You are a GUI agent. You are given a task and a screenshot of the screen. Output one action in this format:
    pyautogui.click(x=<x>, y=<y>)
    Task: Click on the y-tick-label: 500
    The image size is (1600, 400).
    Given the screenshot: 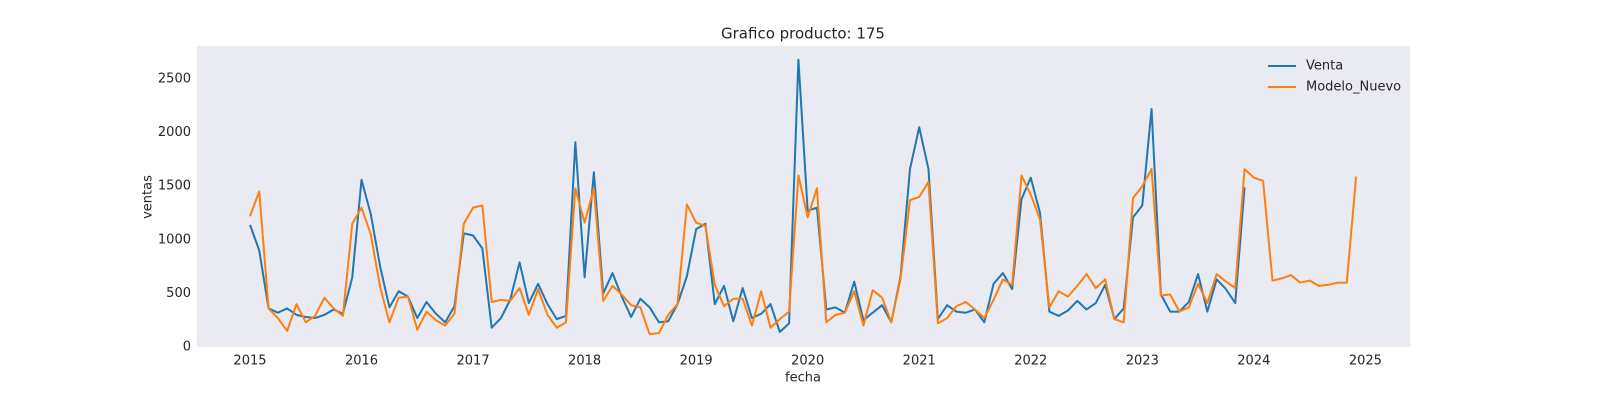 What is the action you would take?
    pyautogui.click(x=178, y=293)
    